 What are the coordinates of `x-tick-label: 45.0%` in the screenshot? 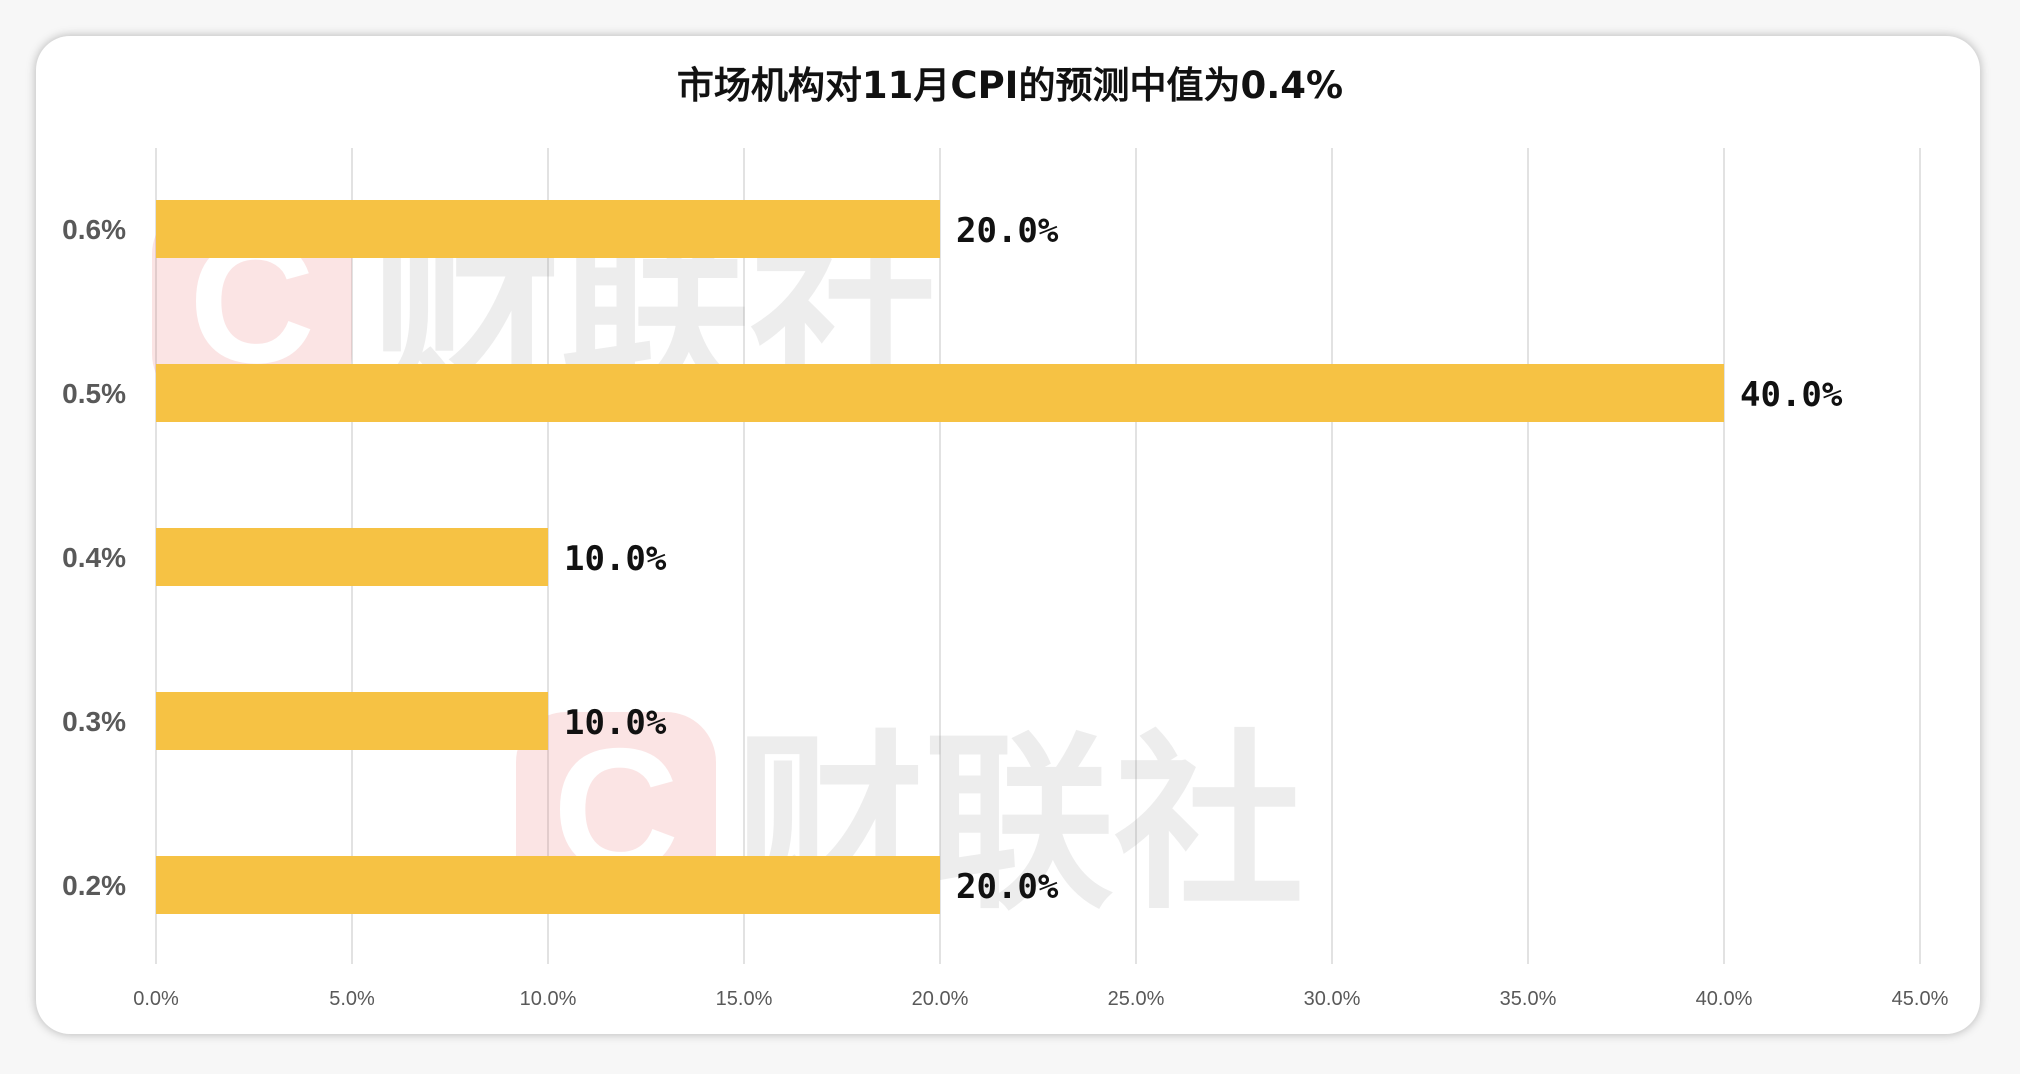 It's located at (1920, 999).